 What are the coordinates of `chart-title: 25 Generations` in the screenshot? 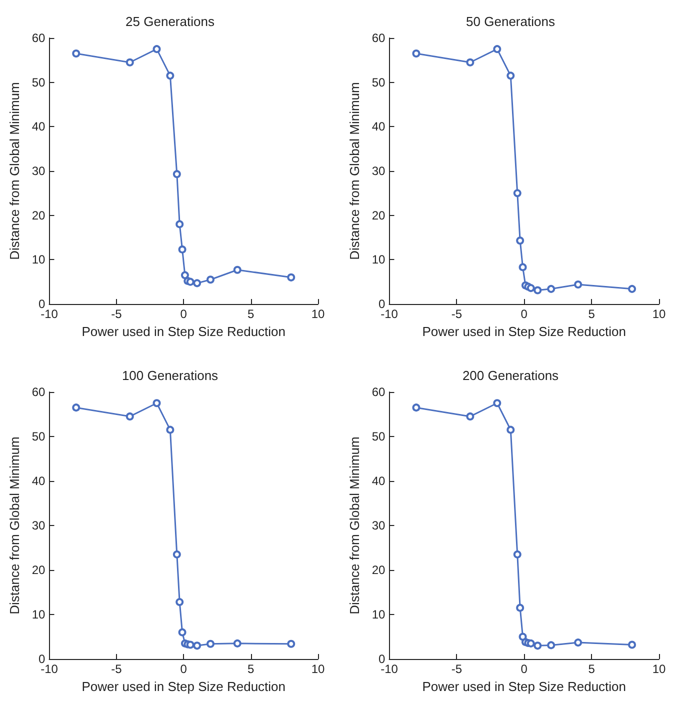 It's located at (170, 21).